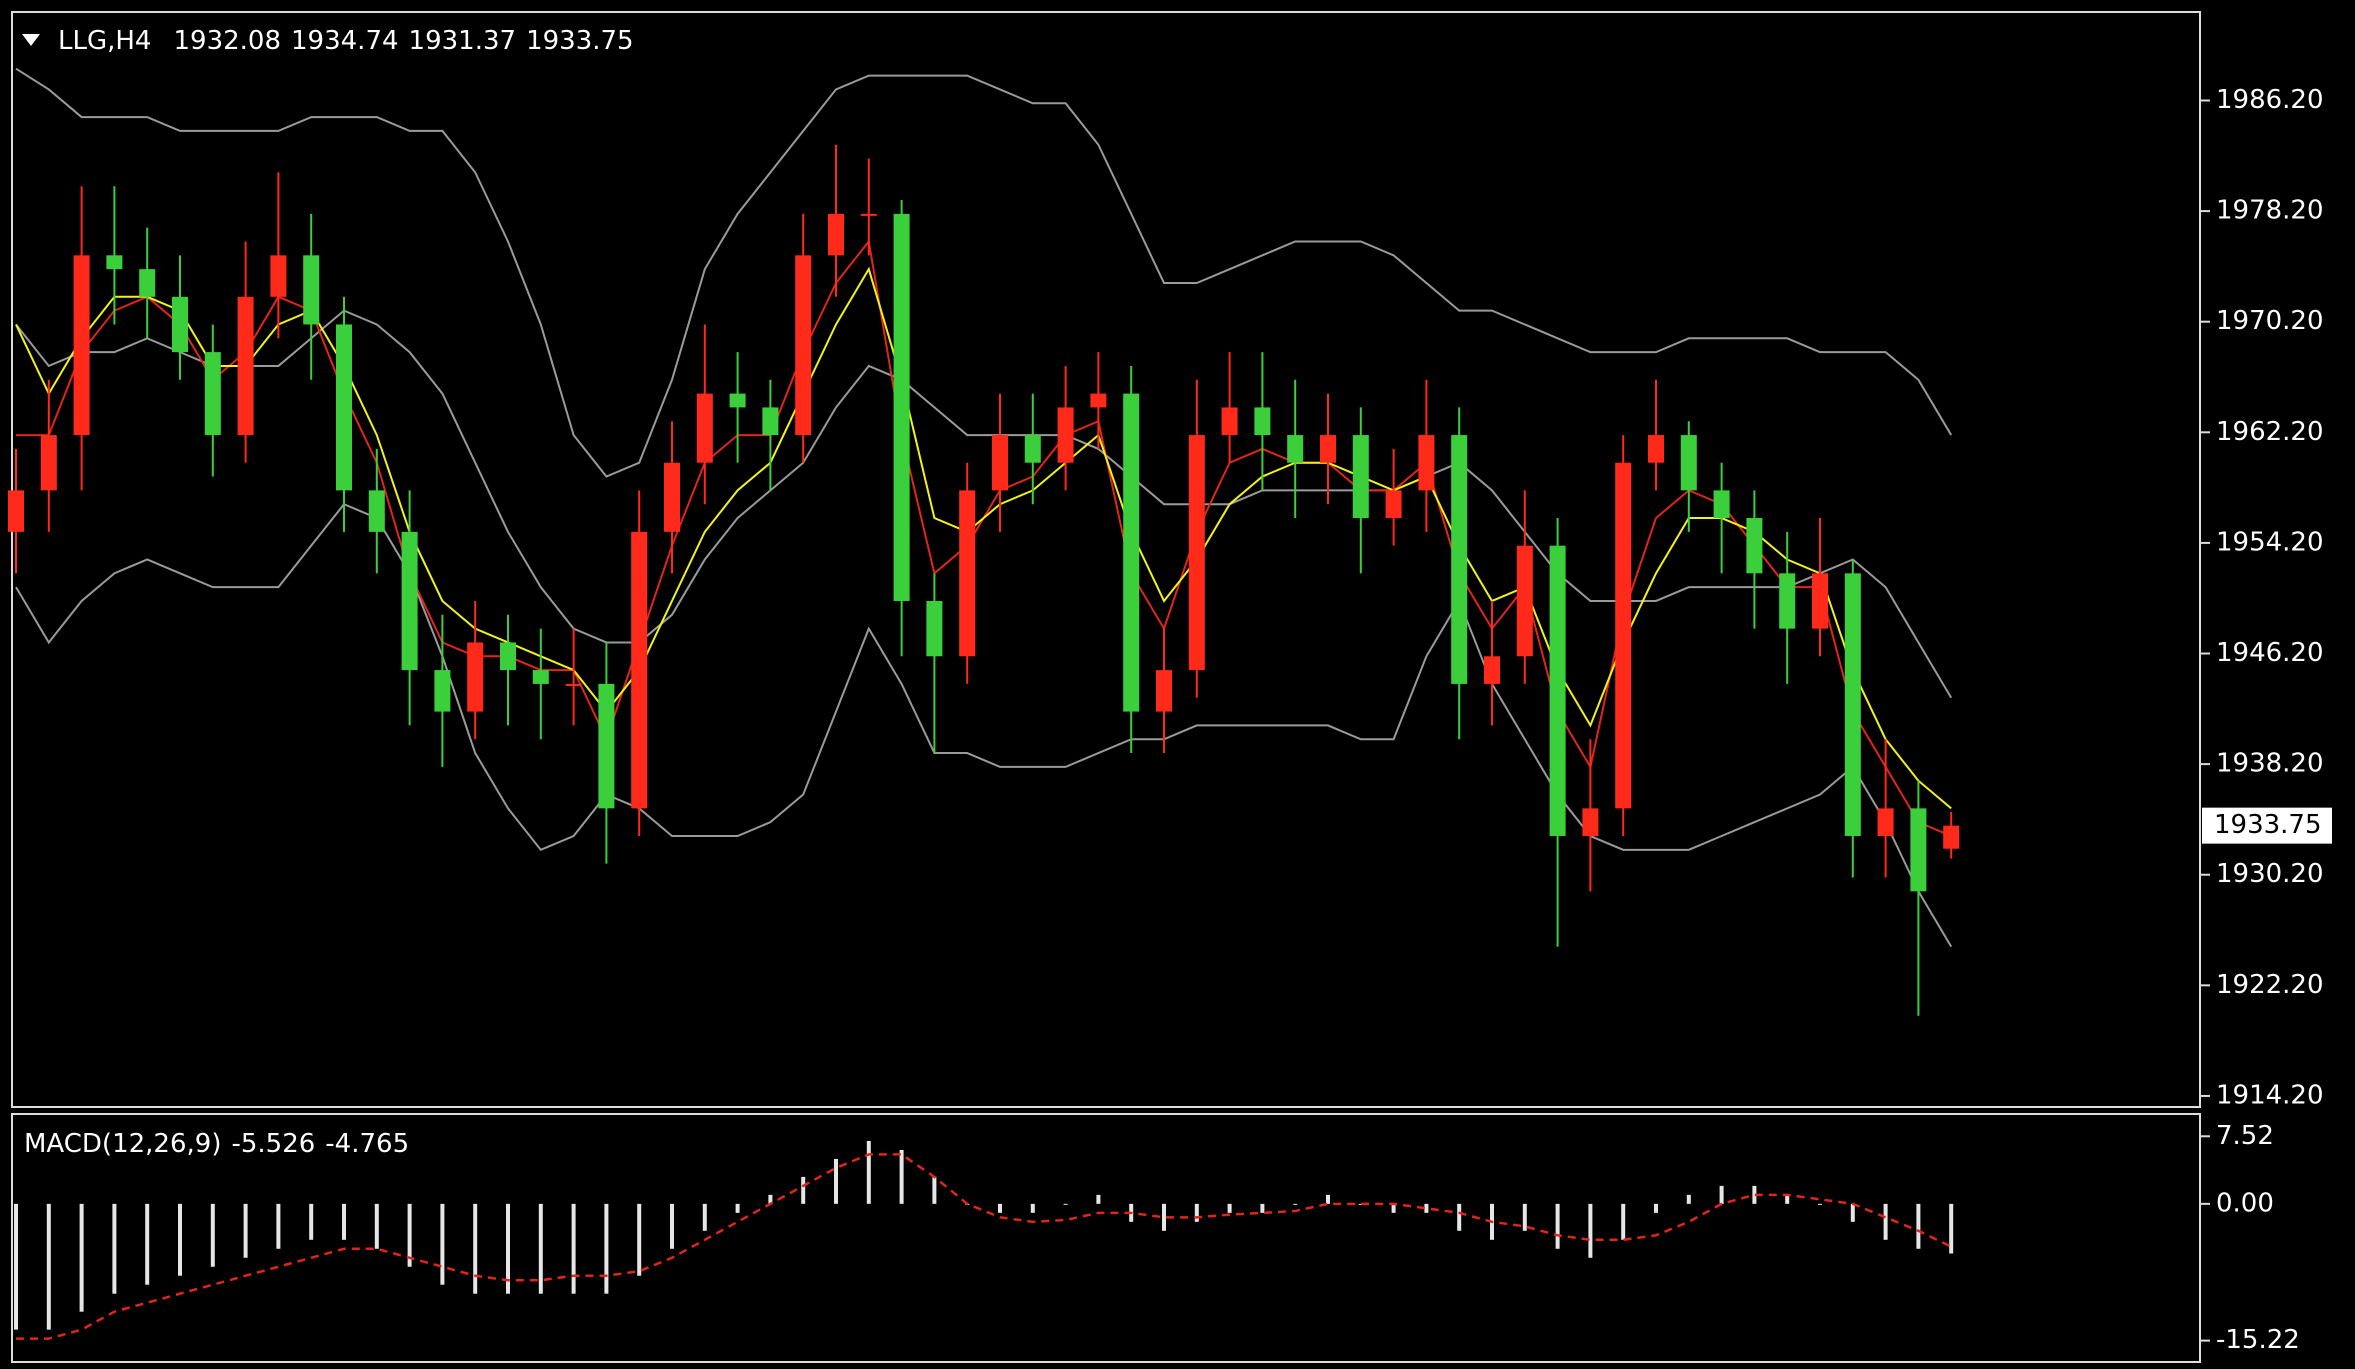 The height and width of the screenshot is (1369, 2355). What do you see at coordinates (2267, 825) in the screenshot?
I see `price-box` at bounding box center [2267, 825].